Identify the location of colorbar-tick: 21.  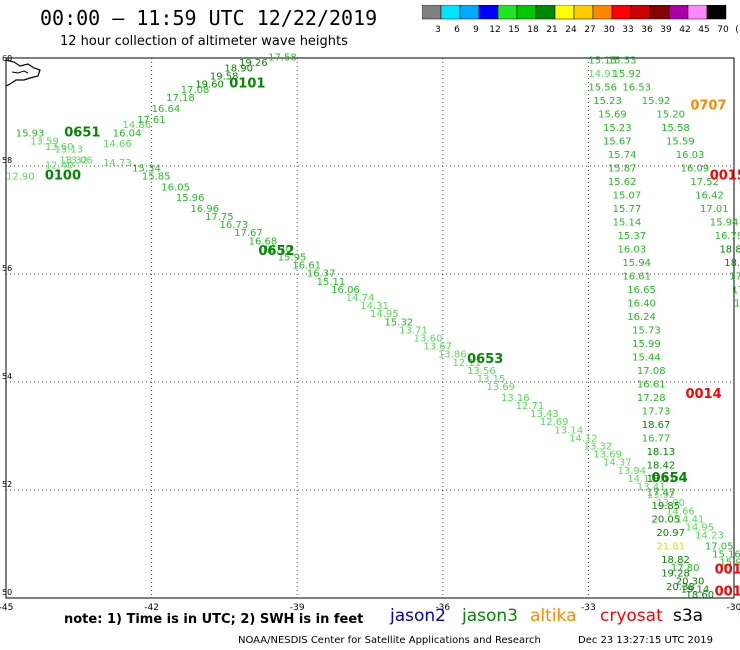
(551, 30).